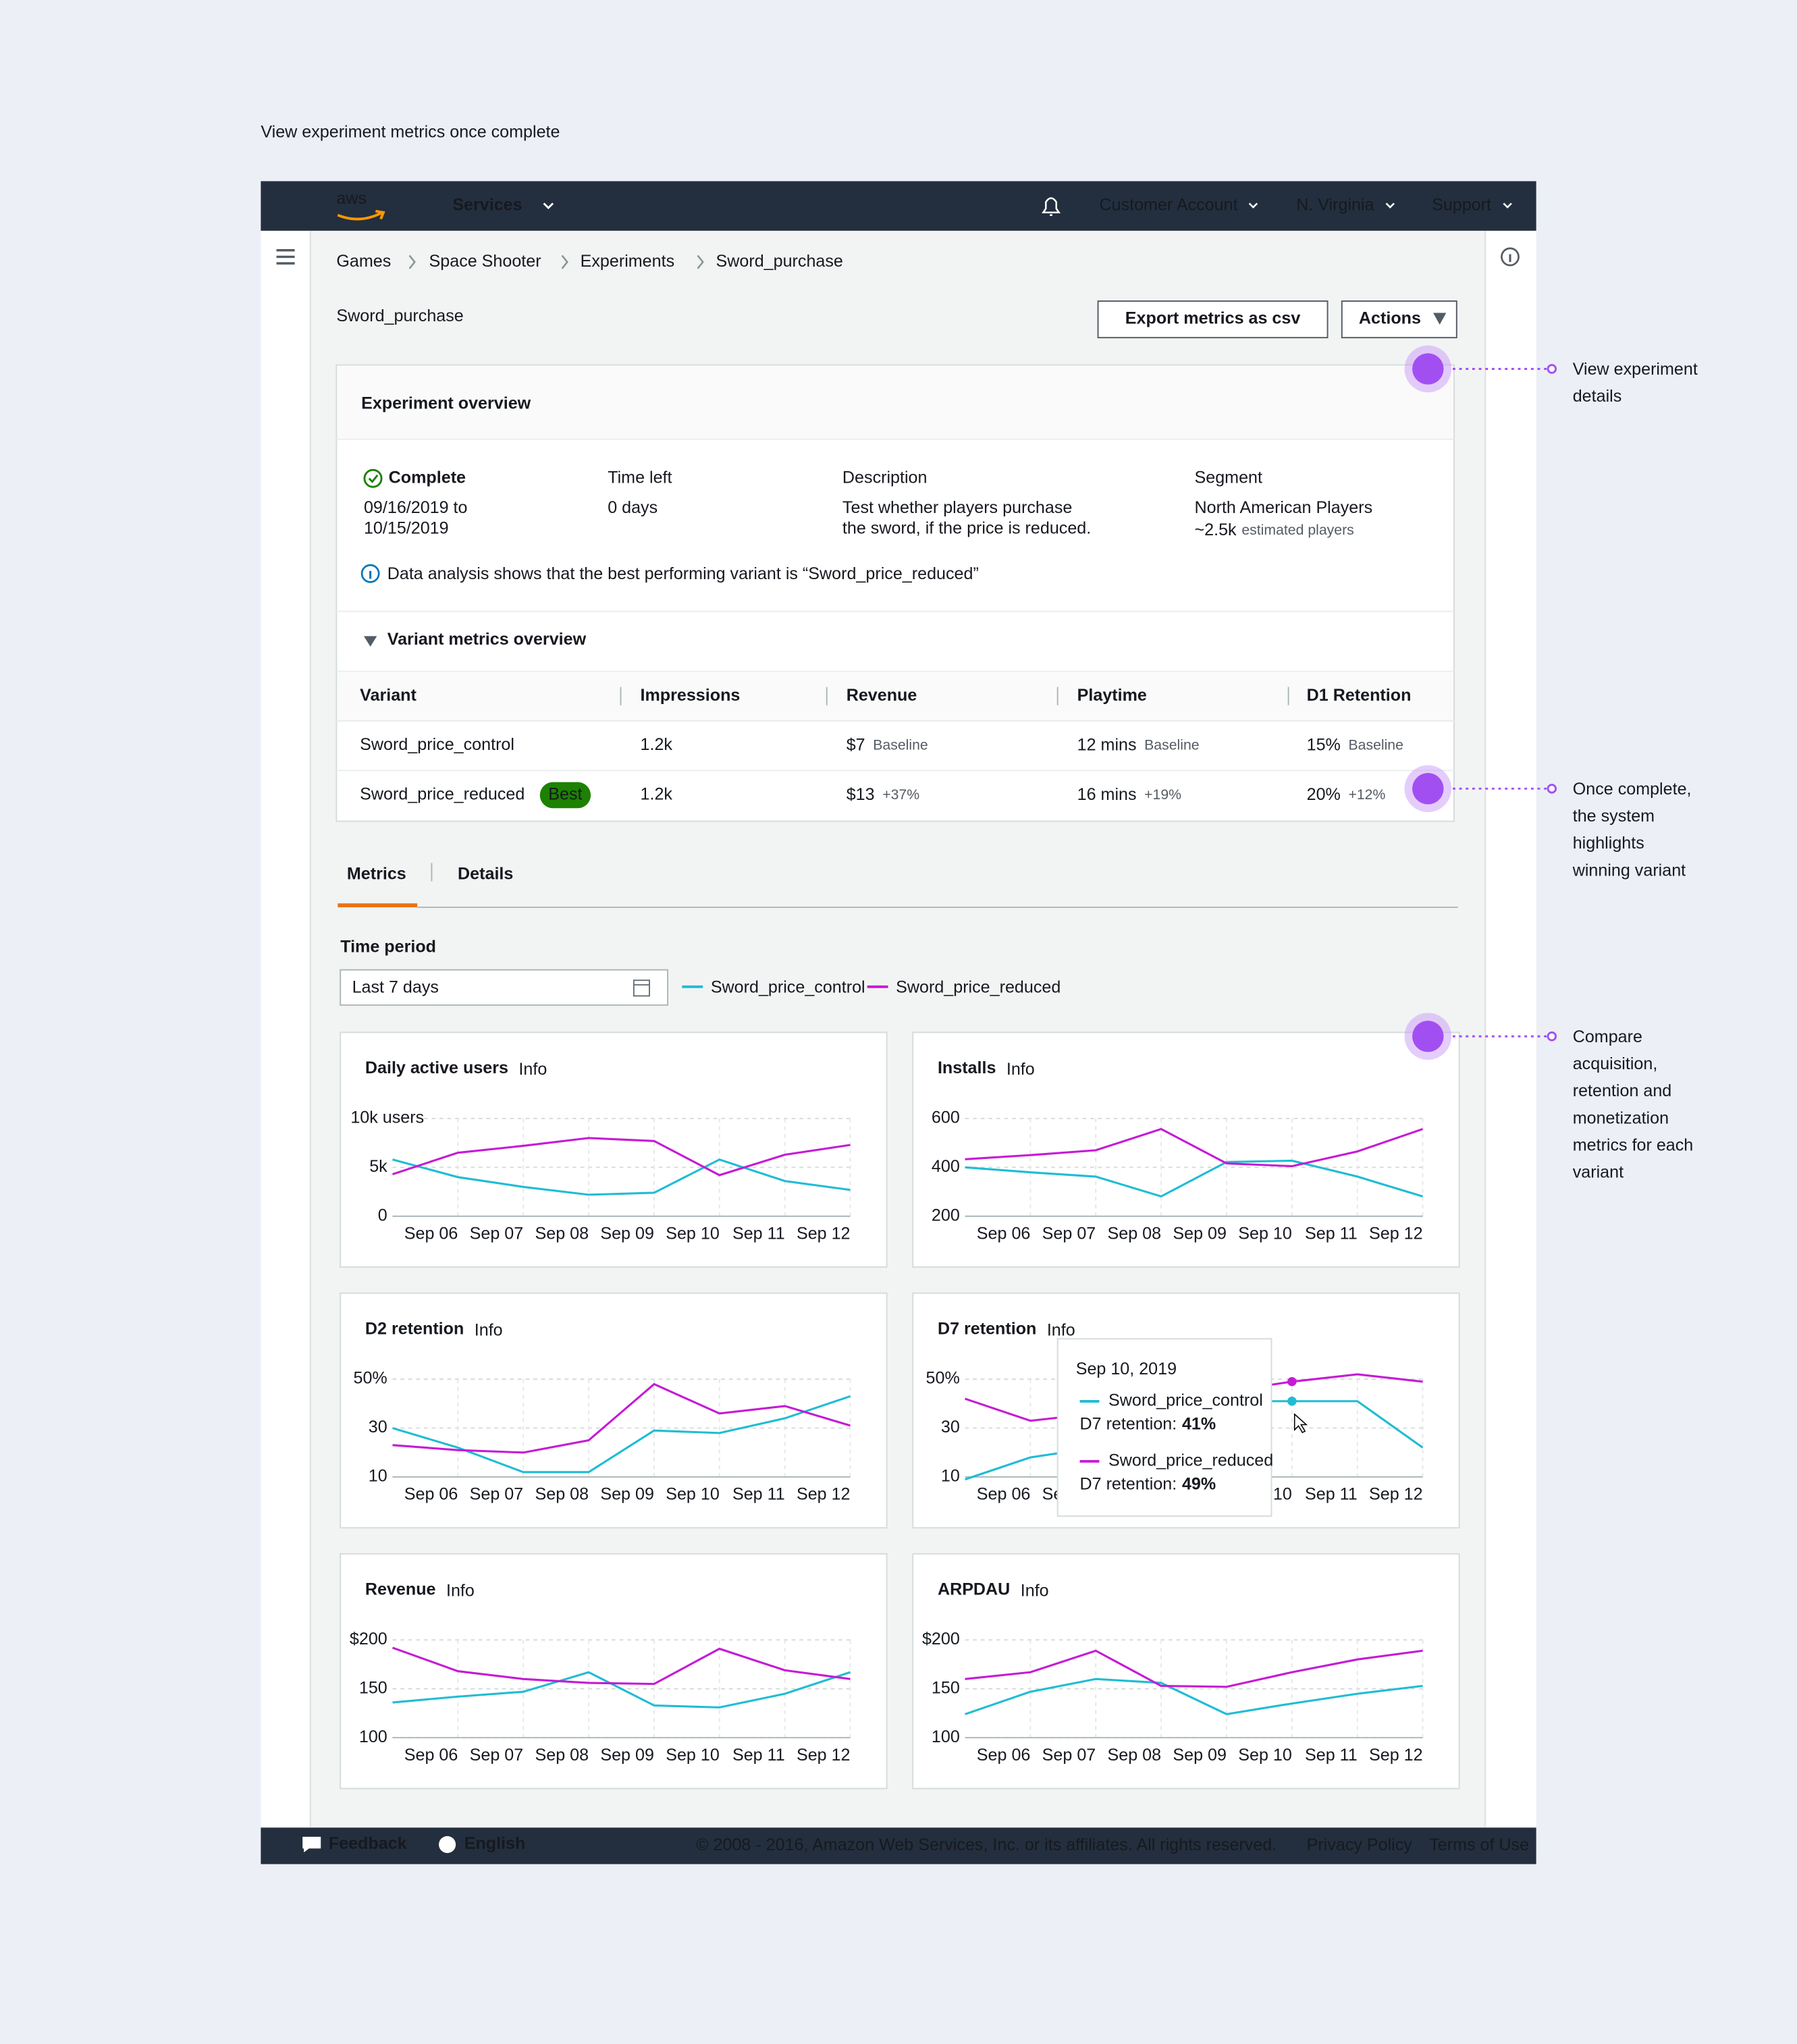  Describe the element at coordinates (1632, 789) in the screenshot. I see `annotation-text: Once complete,` at that location.